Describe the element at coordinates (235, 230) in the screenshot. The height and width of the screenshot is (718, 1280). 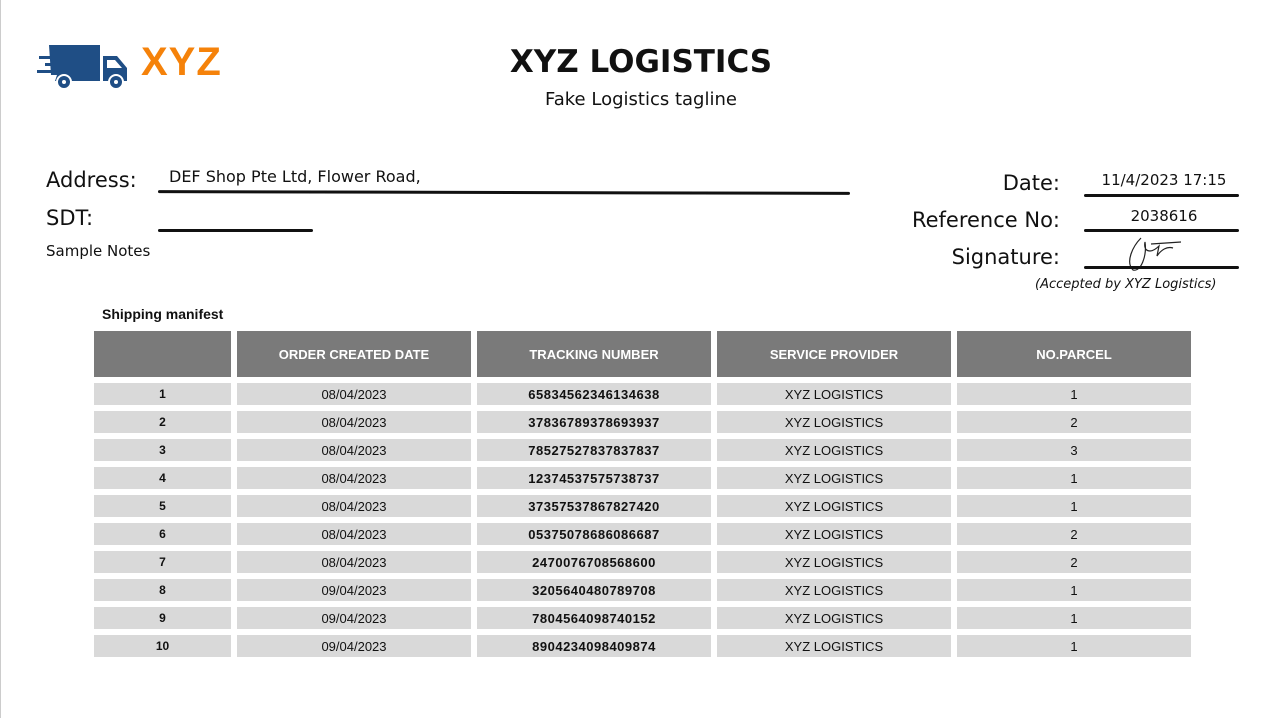
I see `sdt-line` at that location.